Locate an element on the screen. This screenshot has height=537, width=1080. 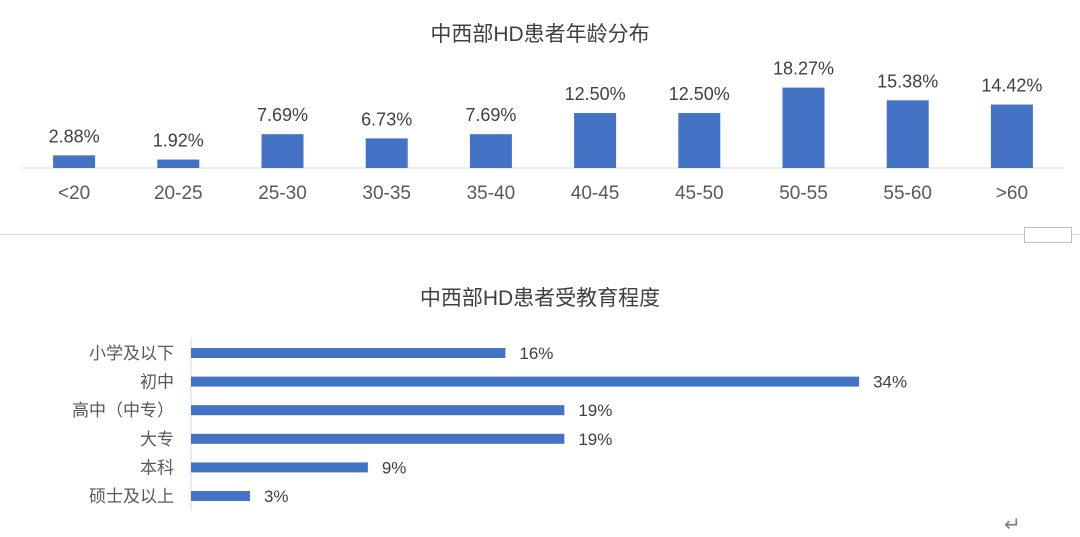
education-tick-label: 大专 is located at coordinates (157, 439).